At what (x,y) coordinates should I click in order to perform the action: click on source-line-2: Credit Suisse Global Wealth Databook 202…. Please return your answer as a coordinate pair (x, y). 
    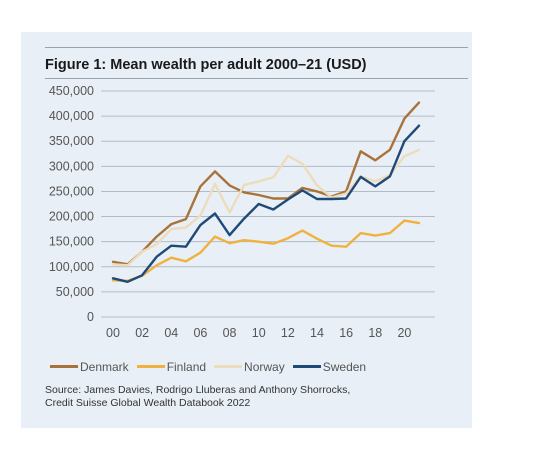
    Looking at the image, I should click on (148, 403).